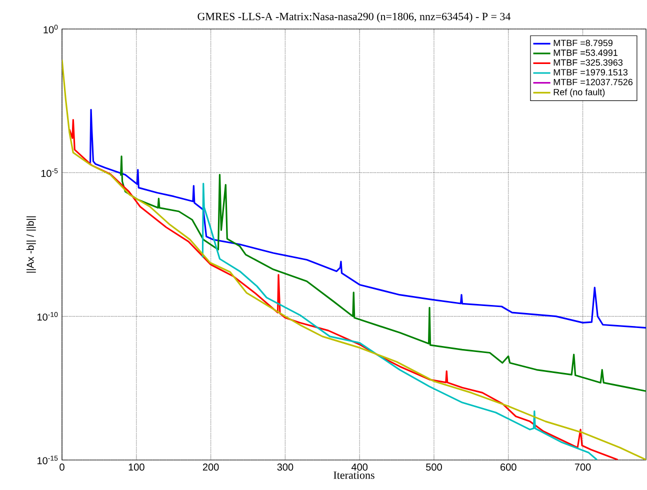  I want to click on legend-label: MTBF =8.7959, so click(583, 43).